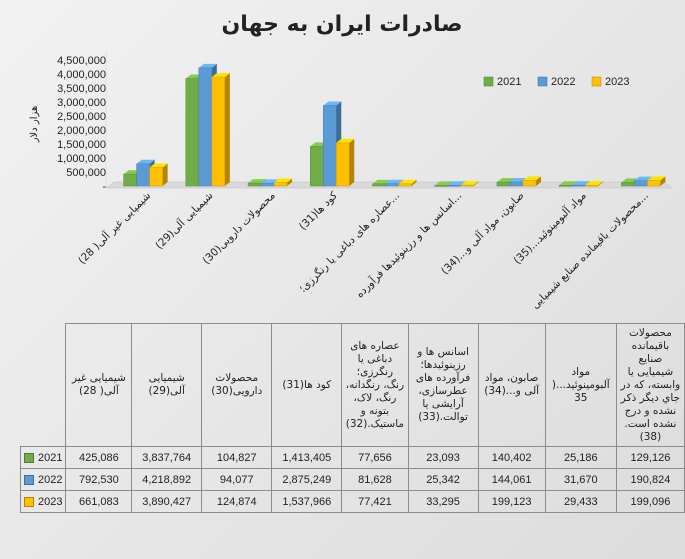 This screenshot has width=685, height=559. What do you see at coordinates (580, 501) in the screenshot?
I see `table-value-cell: 29,433` at bounding box center [580, 501].